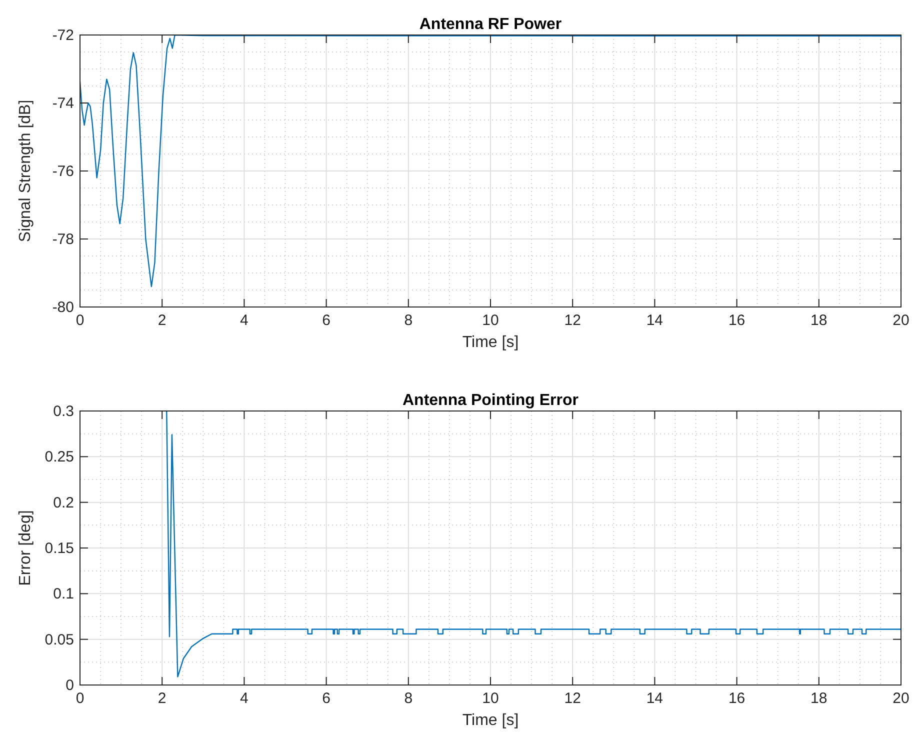 The width and height of the screenshot is (915, 744). I want to click on y-tick-label: 0, so click(70, 685).